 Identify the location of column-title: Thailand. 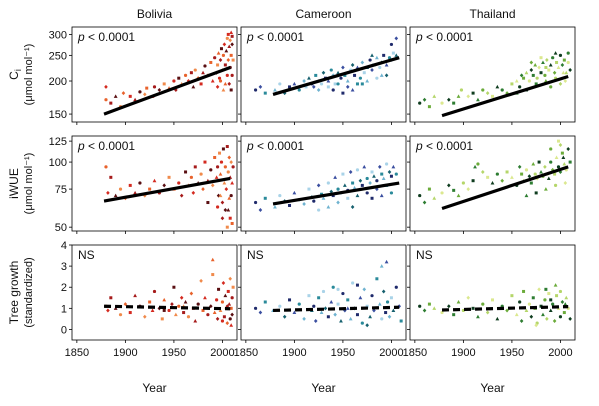
(492, 14).